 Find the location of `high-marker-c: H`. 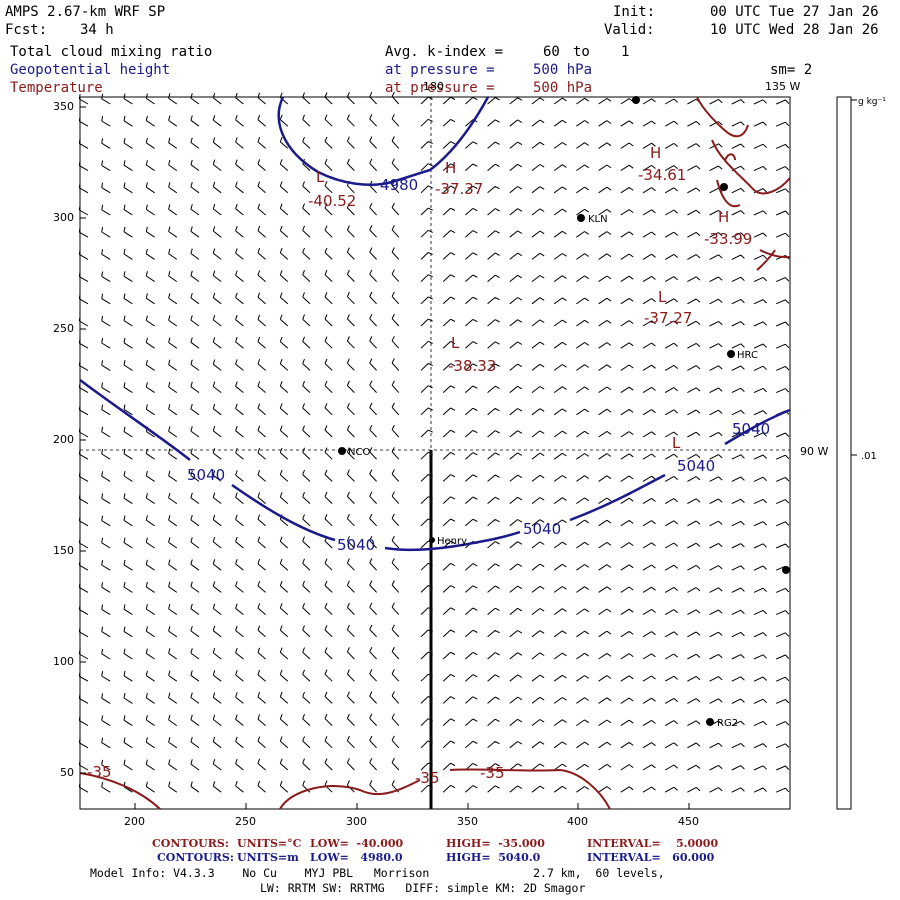

high-marker-c: H is located at coordinates (723, 217).